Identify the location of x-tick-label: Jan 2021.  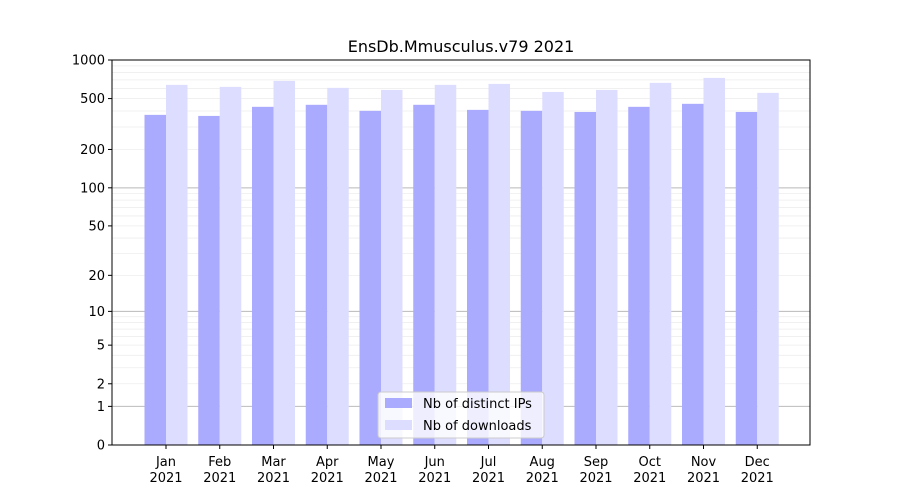
(165, 470).